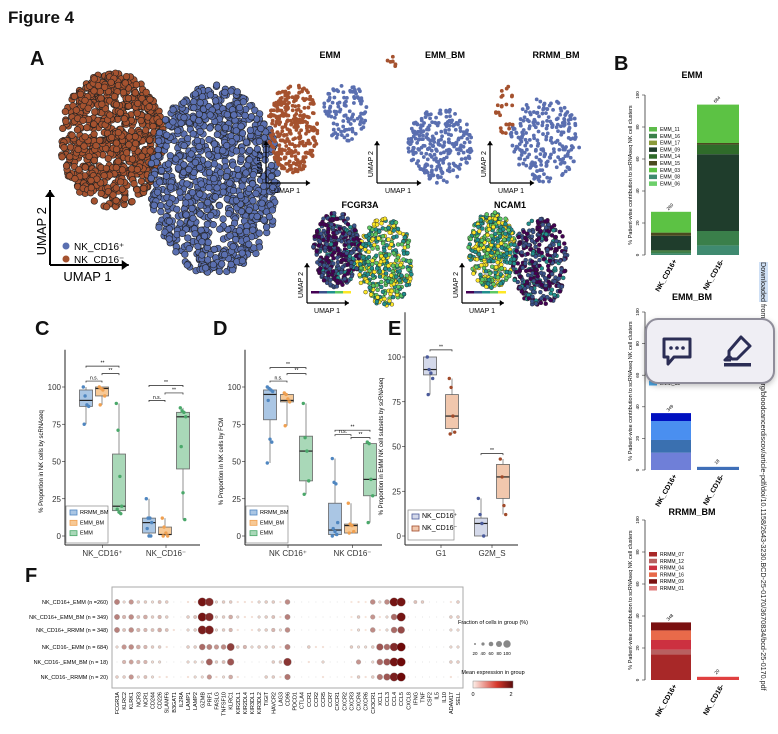  I want to click on highlight-button, so click(737, 351).